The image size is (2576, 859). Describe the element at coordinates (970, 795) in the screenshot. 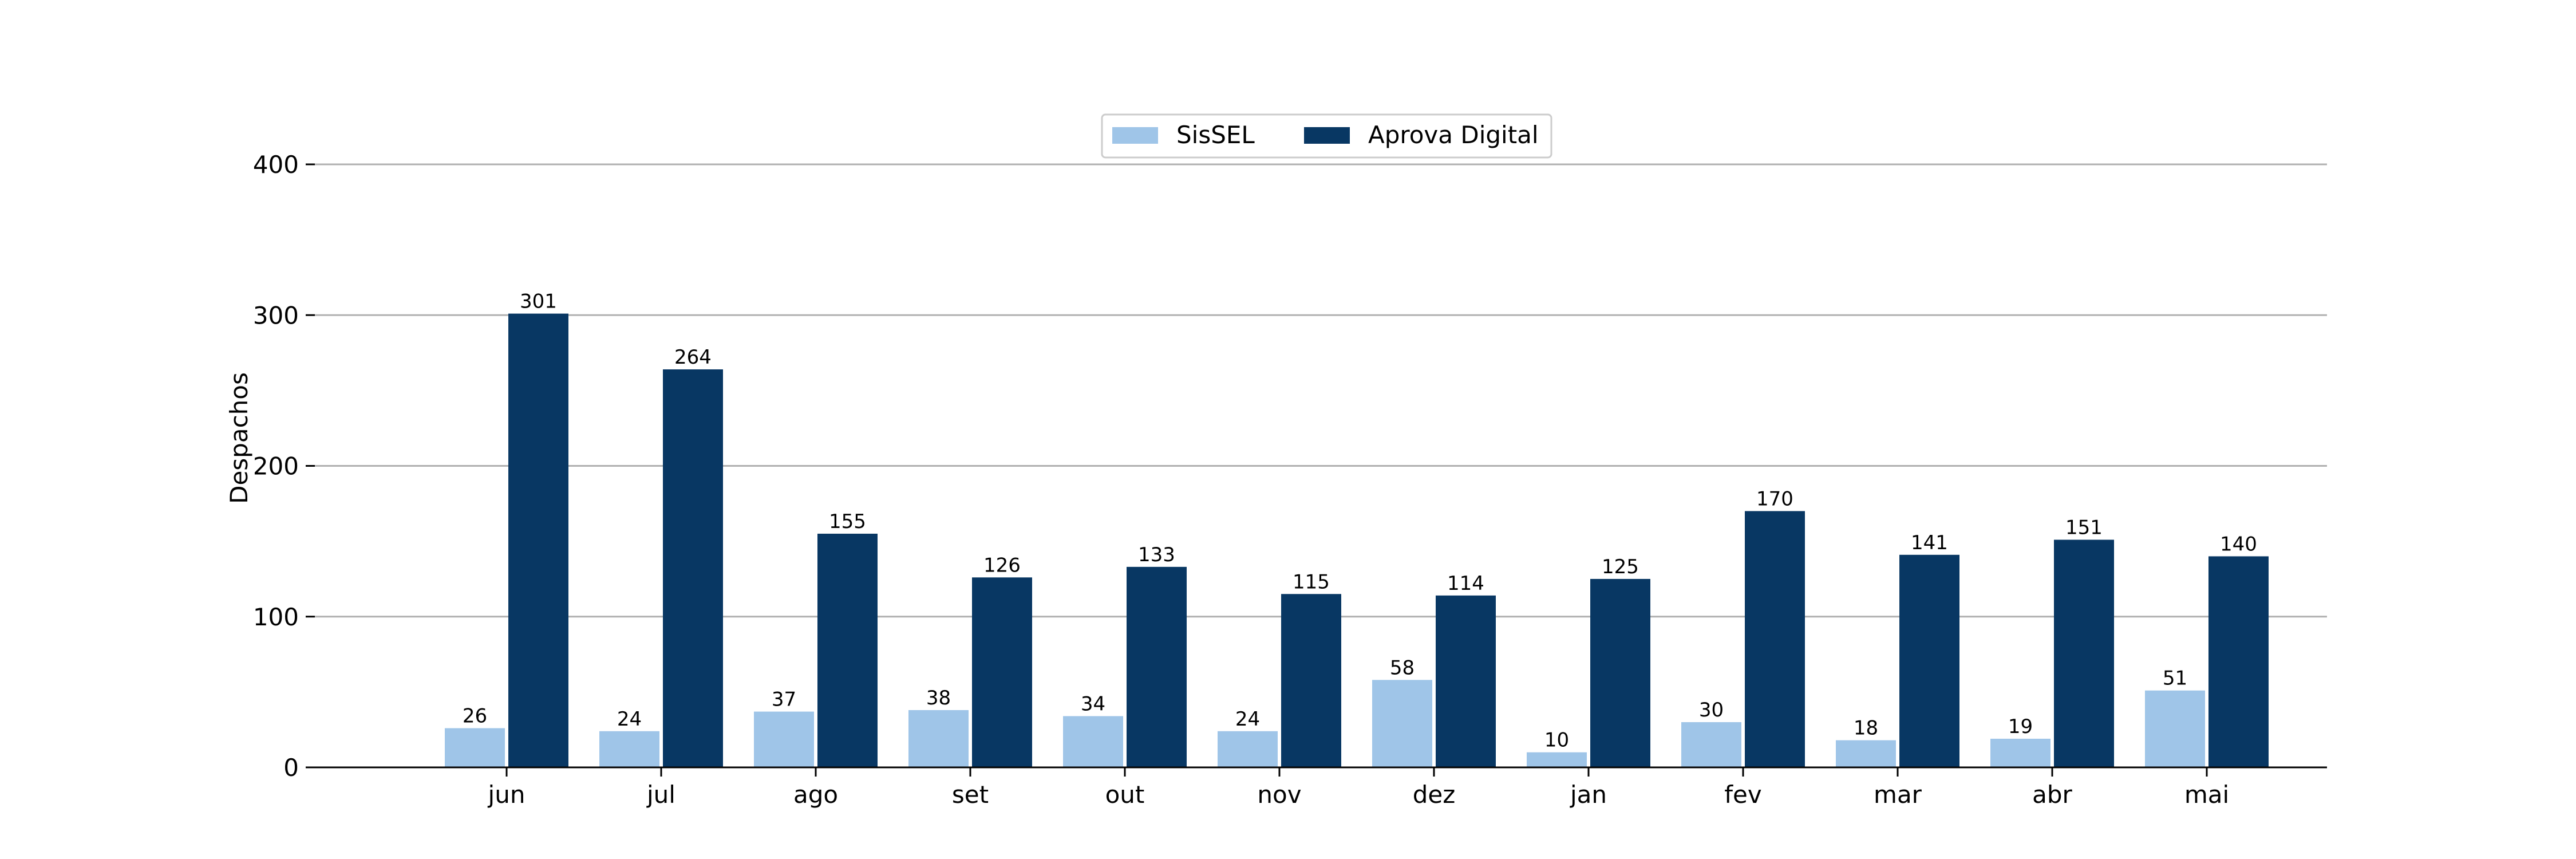

I see `x-tick-label-set: set` at that location.